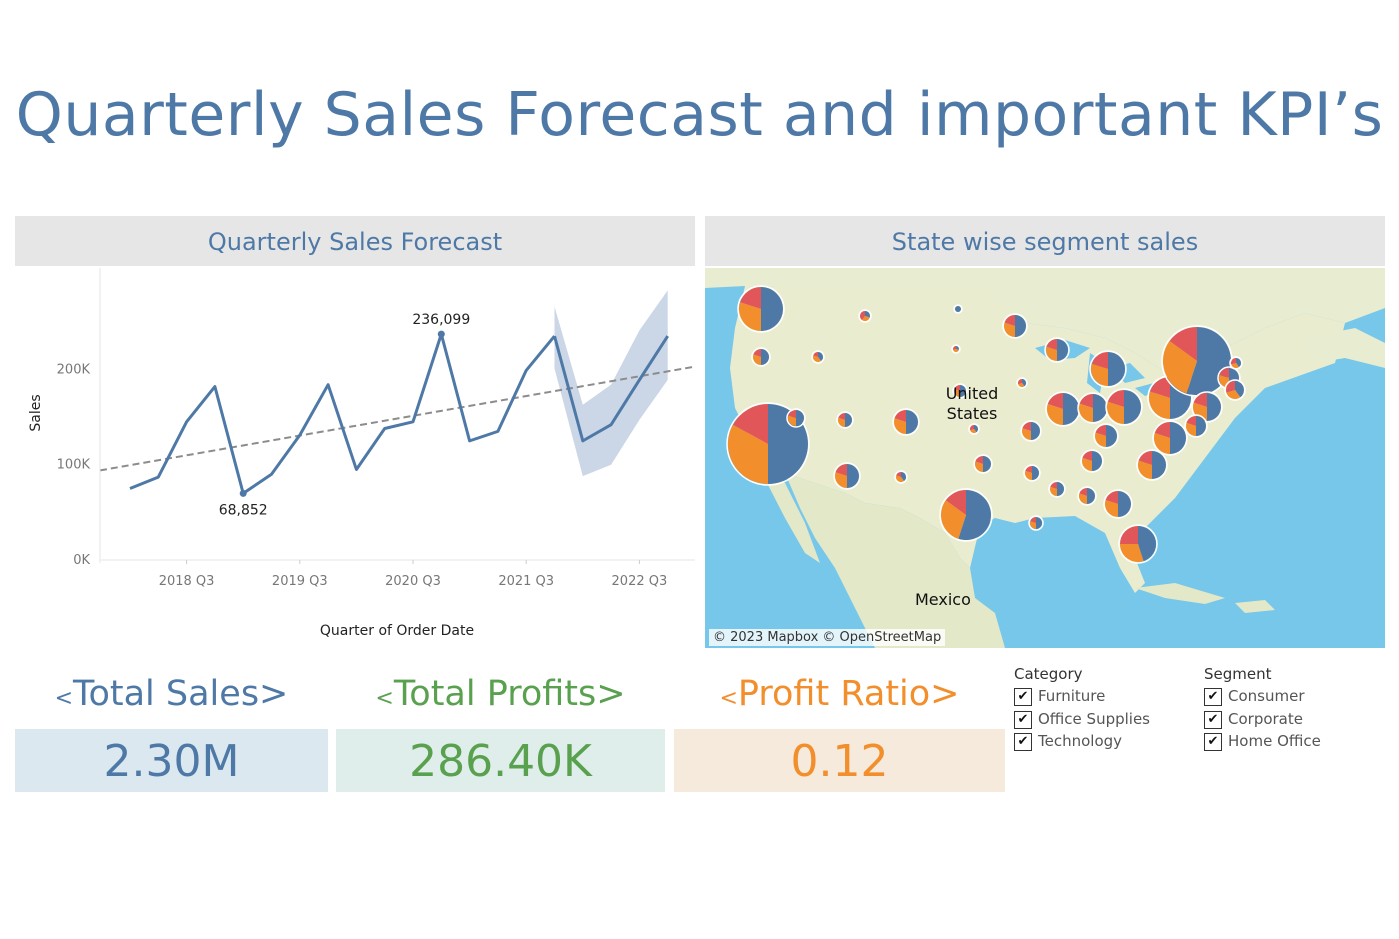 The image size is (1399, 939). I want to click on segment-filter-home-office: ✔ Home Office, so click(1262, 741).